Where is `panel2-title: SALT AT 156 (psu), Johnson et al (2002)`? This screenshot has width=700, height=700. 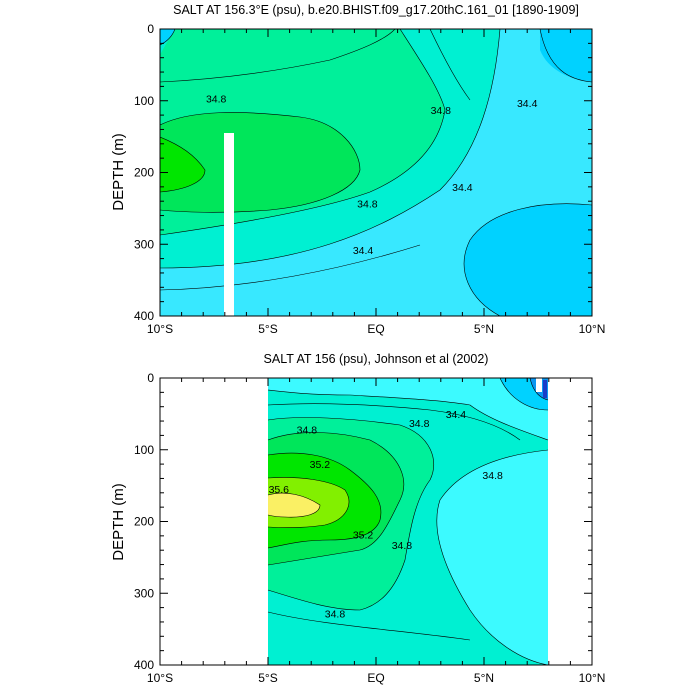 panel2-title: SALT AT 156 (psu), Johnson et al (2002) is located at coordinates (376, 359).